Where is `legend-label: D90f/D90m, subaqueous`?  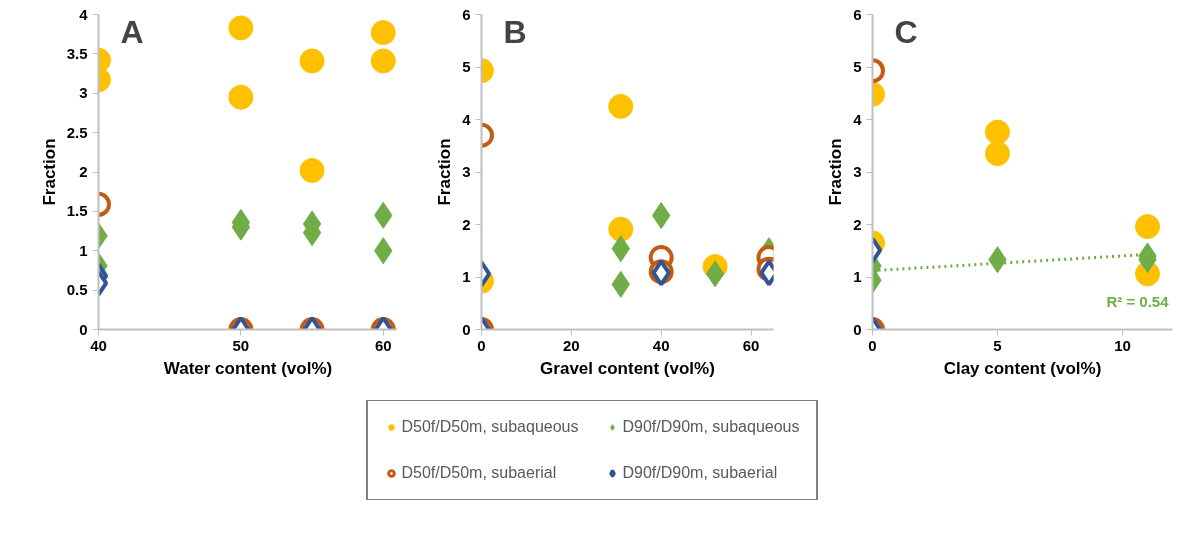
legend-label: D90f/D90m, subaqueous is located at coordinates (711, 427).